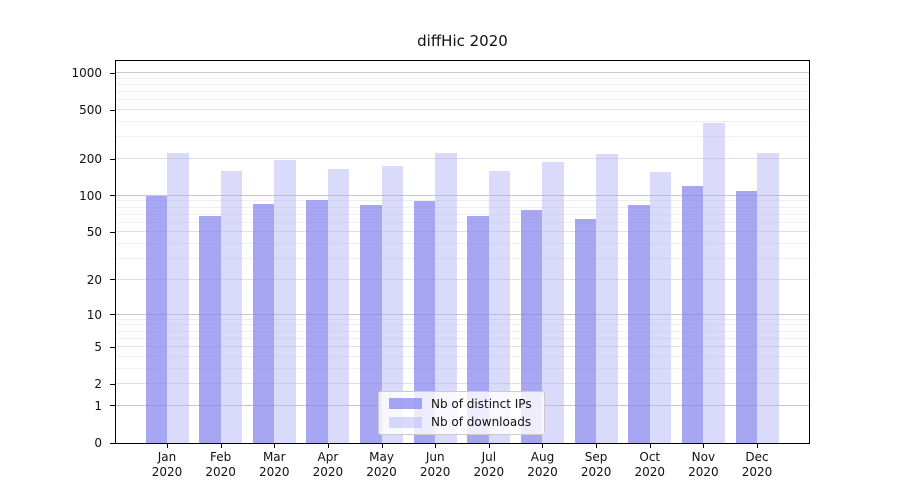 Image resolution: width=900 pixels, height=500 pixels. I want to click on x-tick-month-mar: Mar, so click(274, 457).